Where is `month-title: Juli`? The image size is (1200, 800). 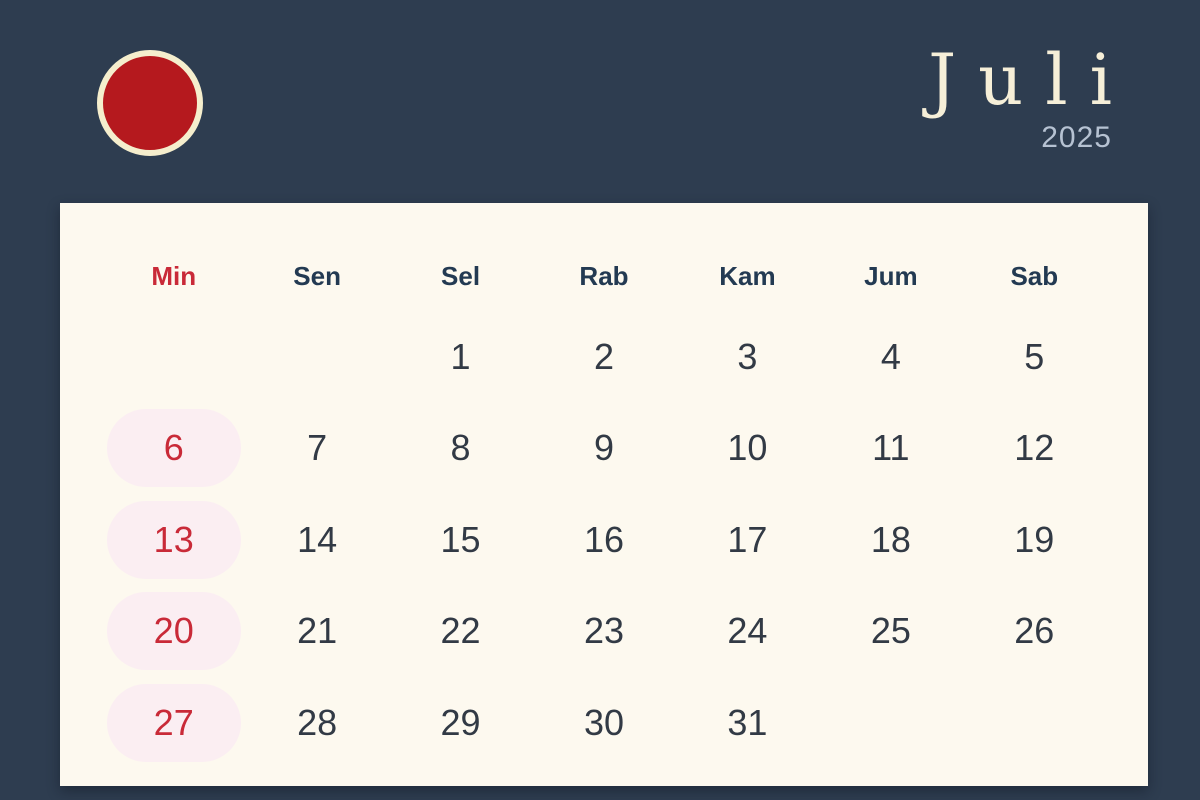 month-title: Juli is located at coordinates (1031, 80).